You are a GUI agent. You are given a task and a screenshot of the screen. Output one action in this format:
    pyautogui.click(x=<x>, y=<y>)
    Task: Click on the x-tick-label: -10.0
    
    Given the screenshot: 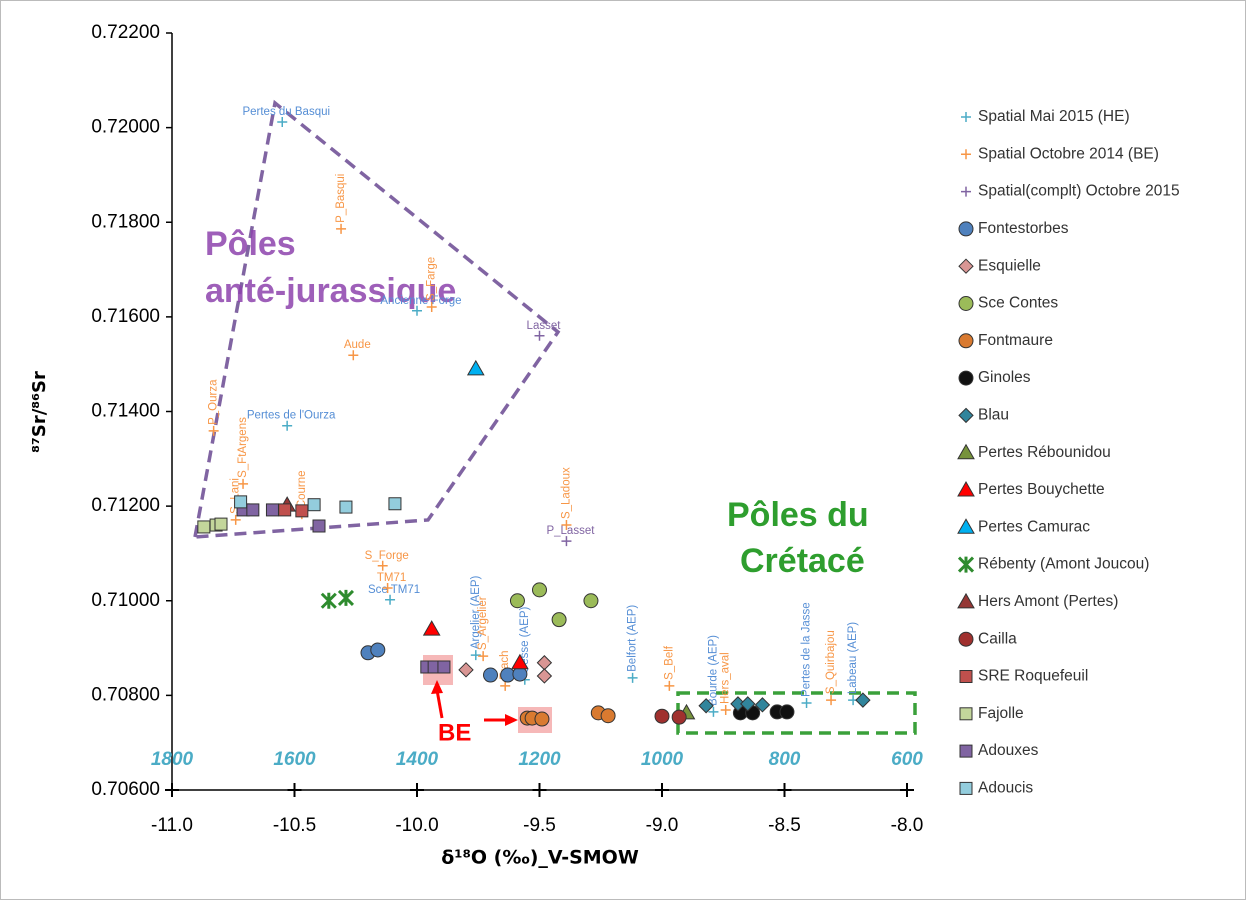 What is the action you would take?
    pyautogui.click(x=416, y=825)
    